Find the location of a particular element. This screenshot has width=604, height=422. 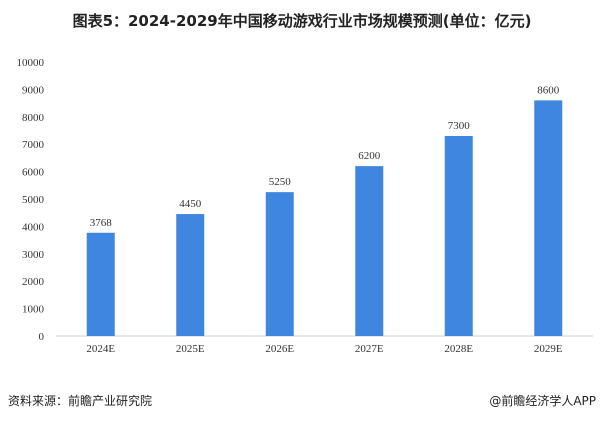

x-tick-label: 2029E is located at coordinates (548, 349).